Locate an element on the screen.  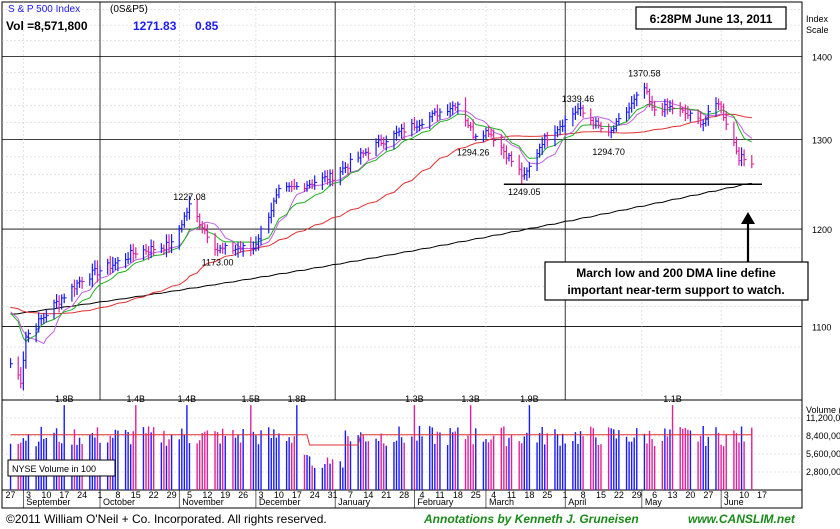
volume-average-line is located at coordinates (381, 440).